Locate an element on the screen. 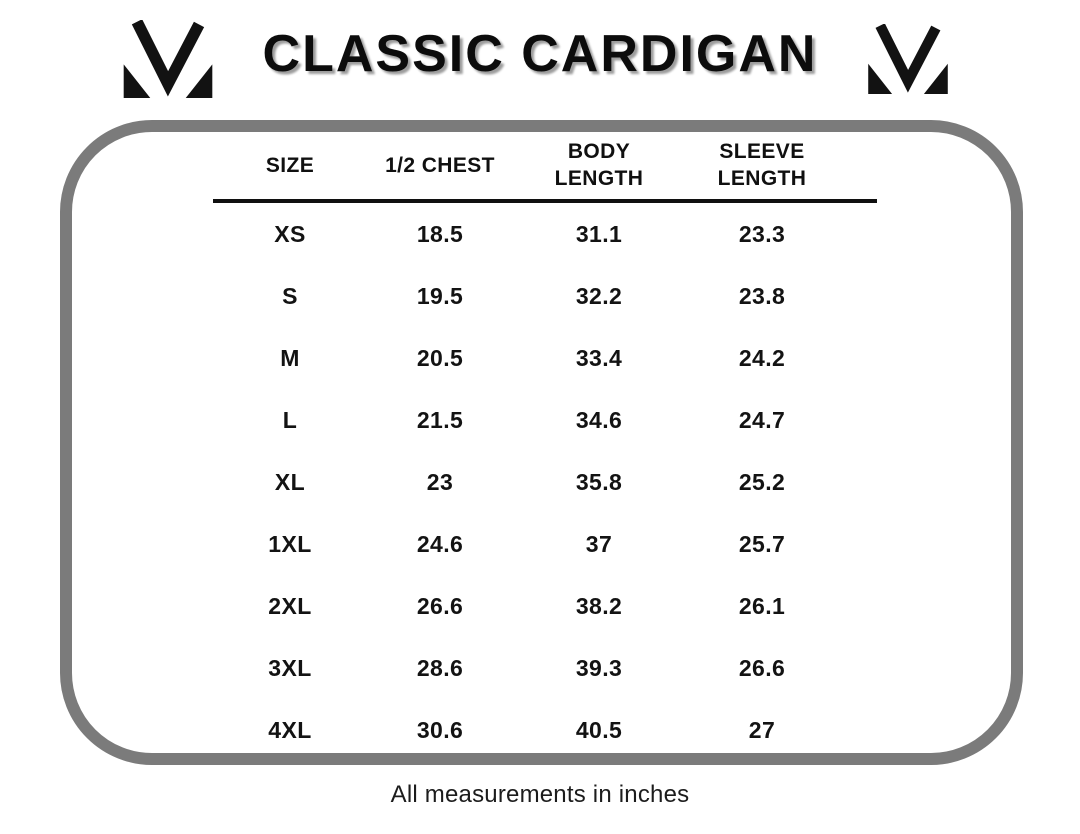 The height and width of the screenshot is (834, 1080). cell-size: 3XL is located at coordinates (290, 667).